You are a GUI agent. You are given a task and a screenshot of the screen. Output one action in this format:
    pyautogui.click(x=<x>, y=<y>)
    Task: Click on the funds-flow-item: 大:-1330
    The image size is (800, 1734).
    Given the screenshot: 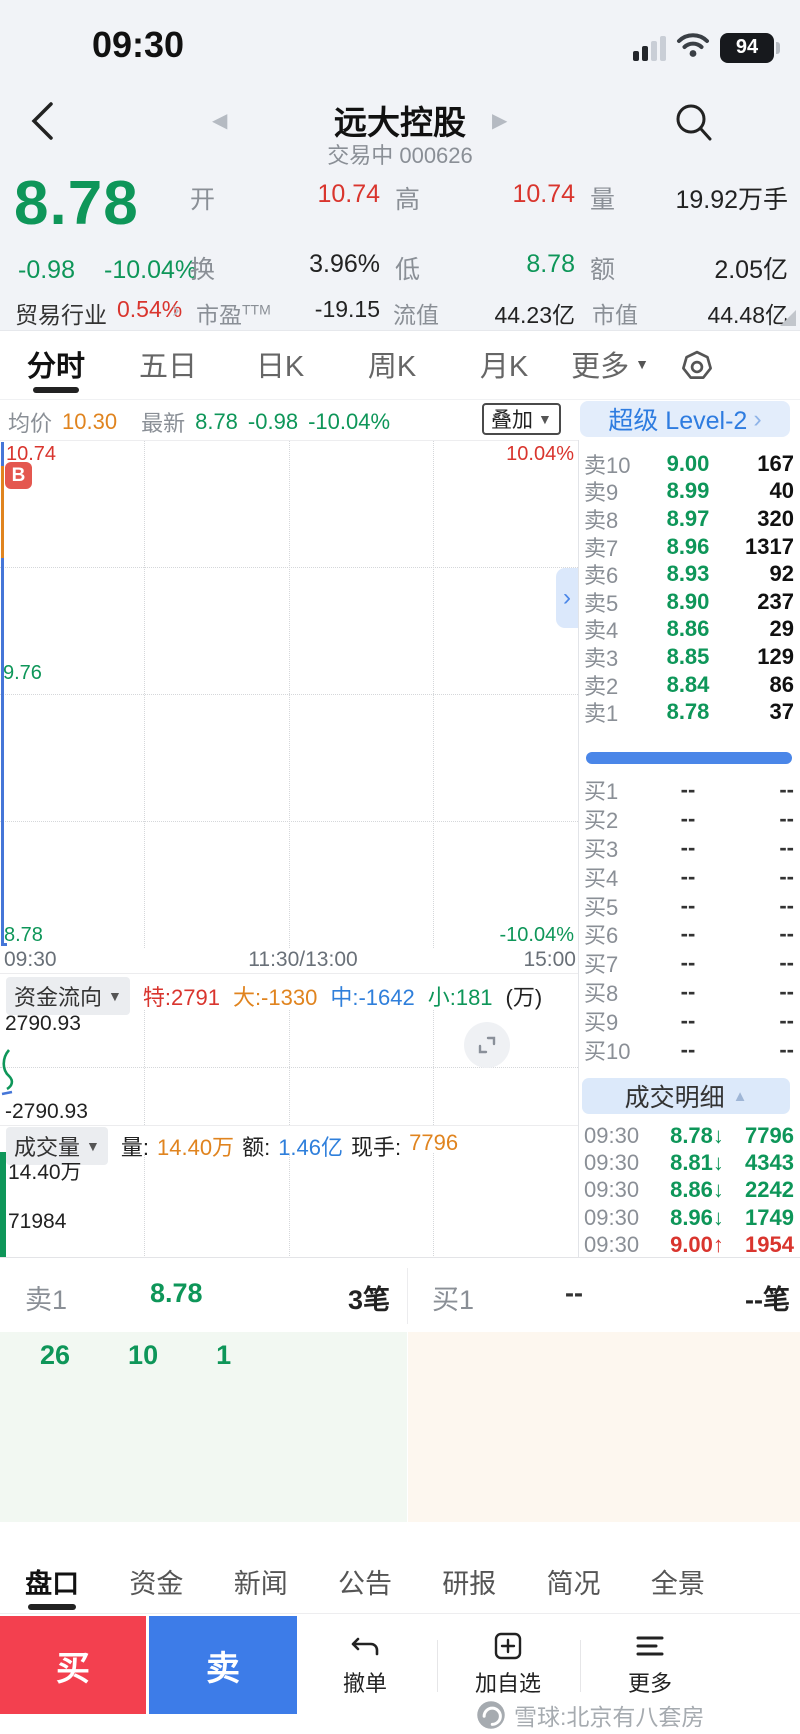 What is the action you would take?
    pyautogui.click(x=275, y=997)
    